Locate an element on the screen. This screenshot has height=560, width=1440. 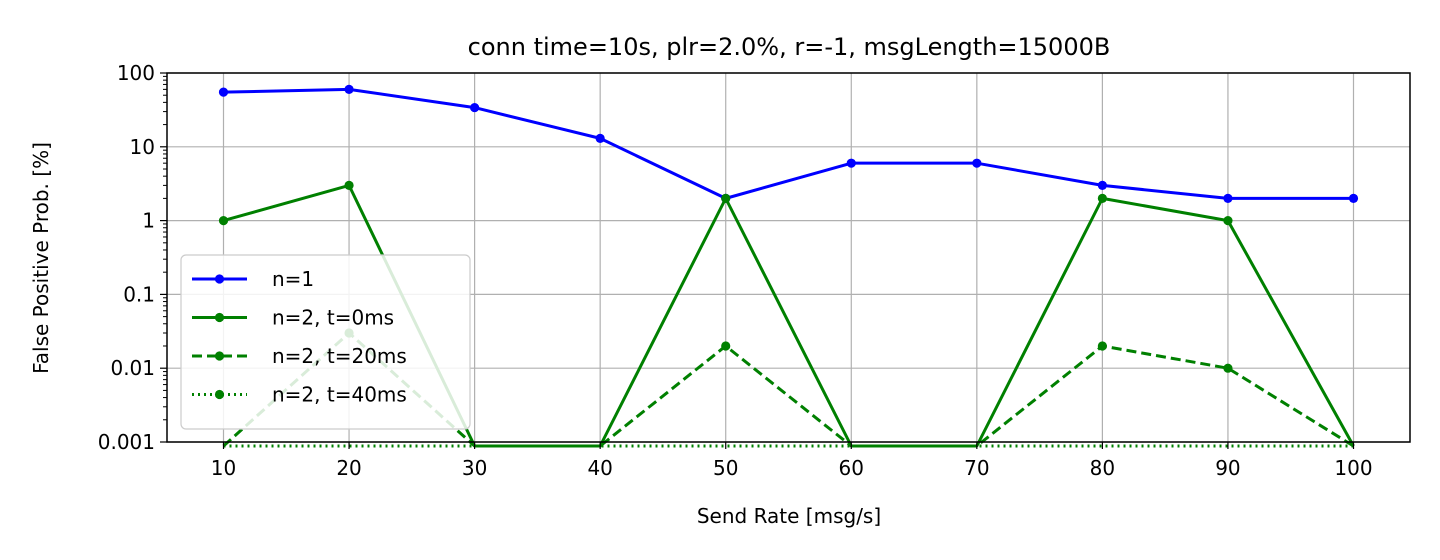
legend-label: n=2, t=0ms is located at coordinates (333, 318).